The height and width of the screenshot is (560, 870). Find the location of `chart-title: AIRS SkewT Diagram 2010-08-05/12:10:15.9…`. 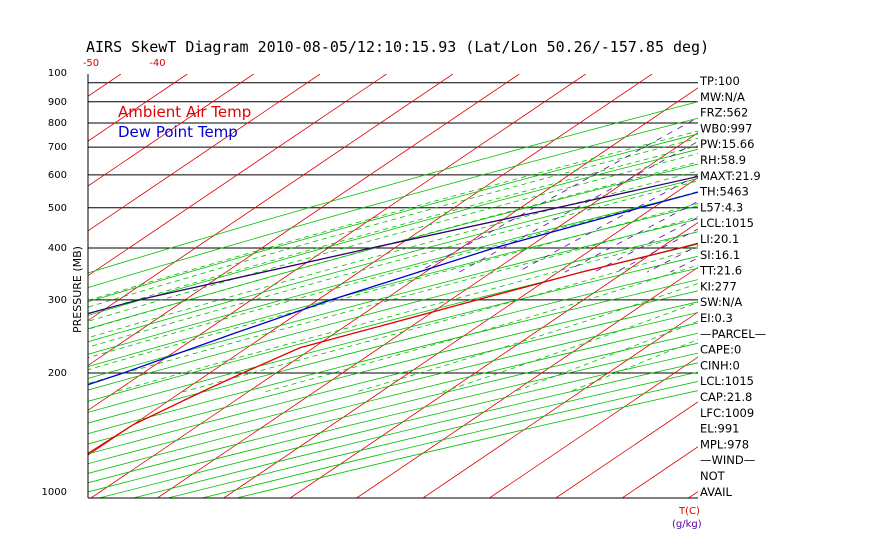

chart-title: AIRS SkewT Diagram 2010-08-05/12:10:15.9… is located at coordinates (397, 47).